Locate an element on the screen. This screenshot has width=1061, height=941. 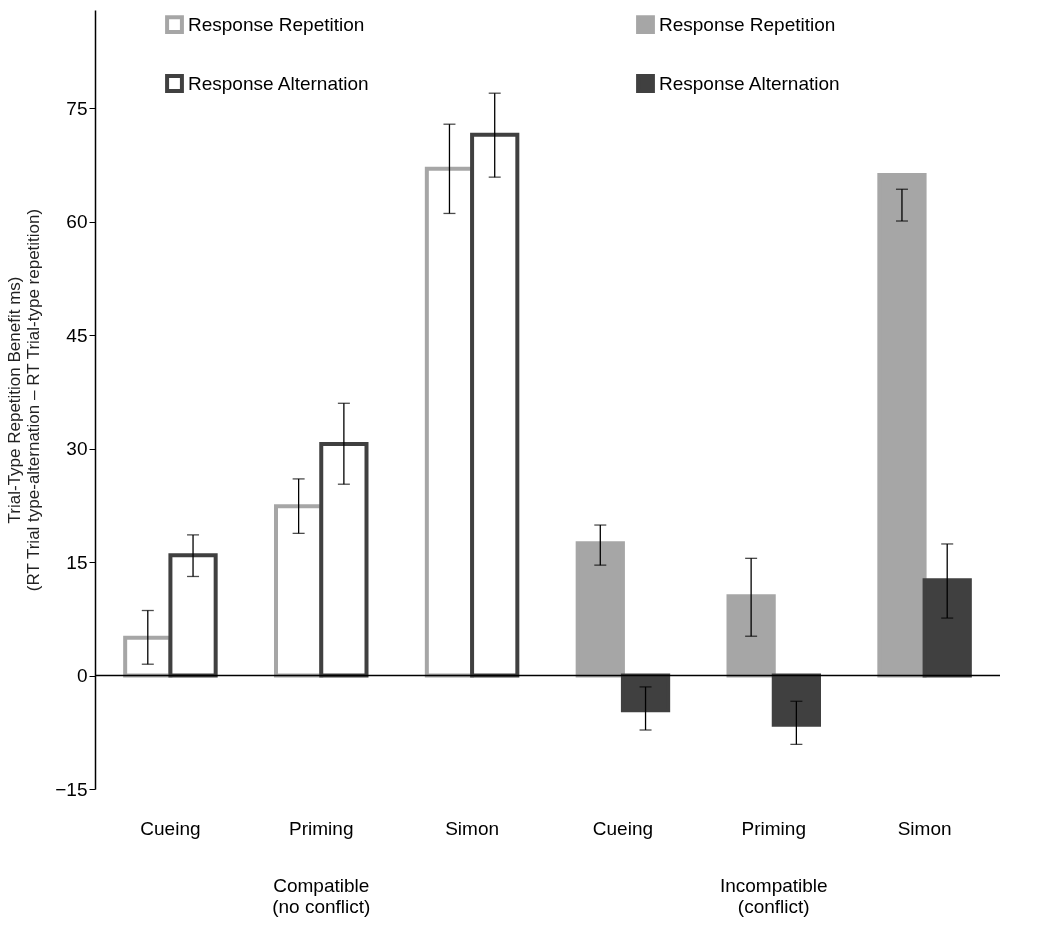
text: Compatible (no conflict) is located at coordinates (321, 896).